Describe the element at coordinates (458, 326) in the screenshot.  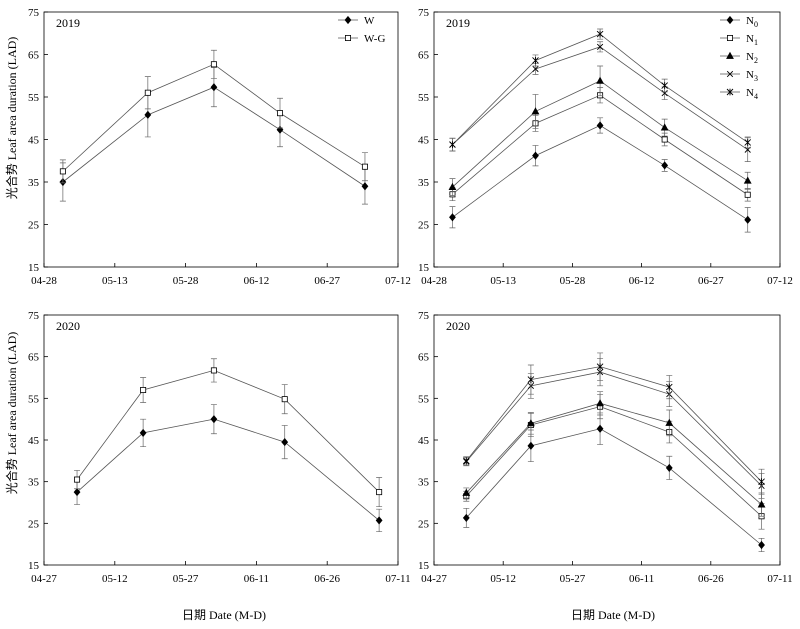
I see `year-label: 2020` at that location.